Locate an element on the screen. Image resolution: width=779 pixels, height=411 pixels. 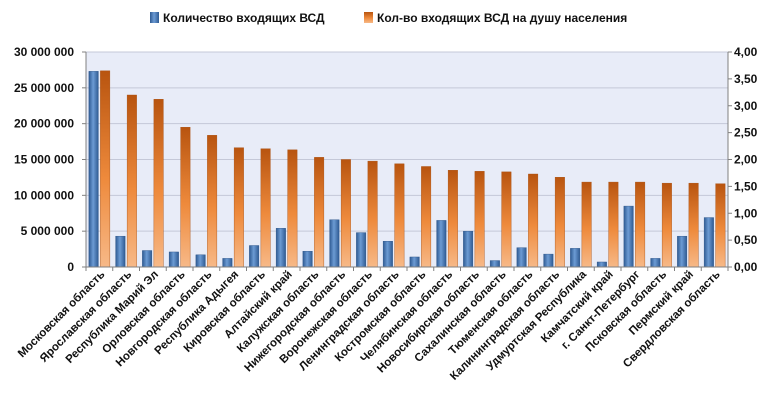
left-tick-label: 0 is located at coordinates (70, 267).